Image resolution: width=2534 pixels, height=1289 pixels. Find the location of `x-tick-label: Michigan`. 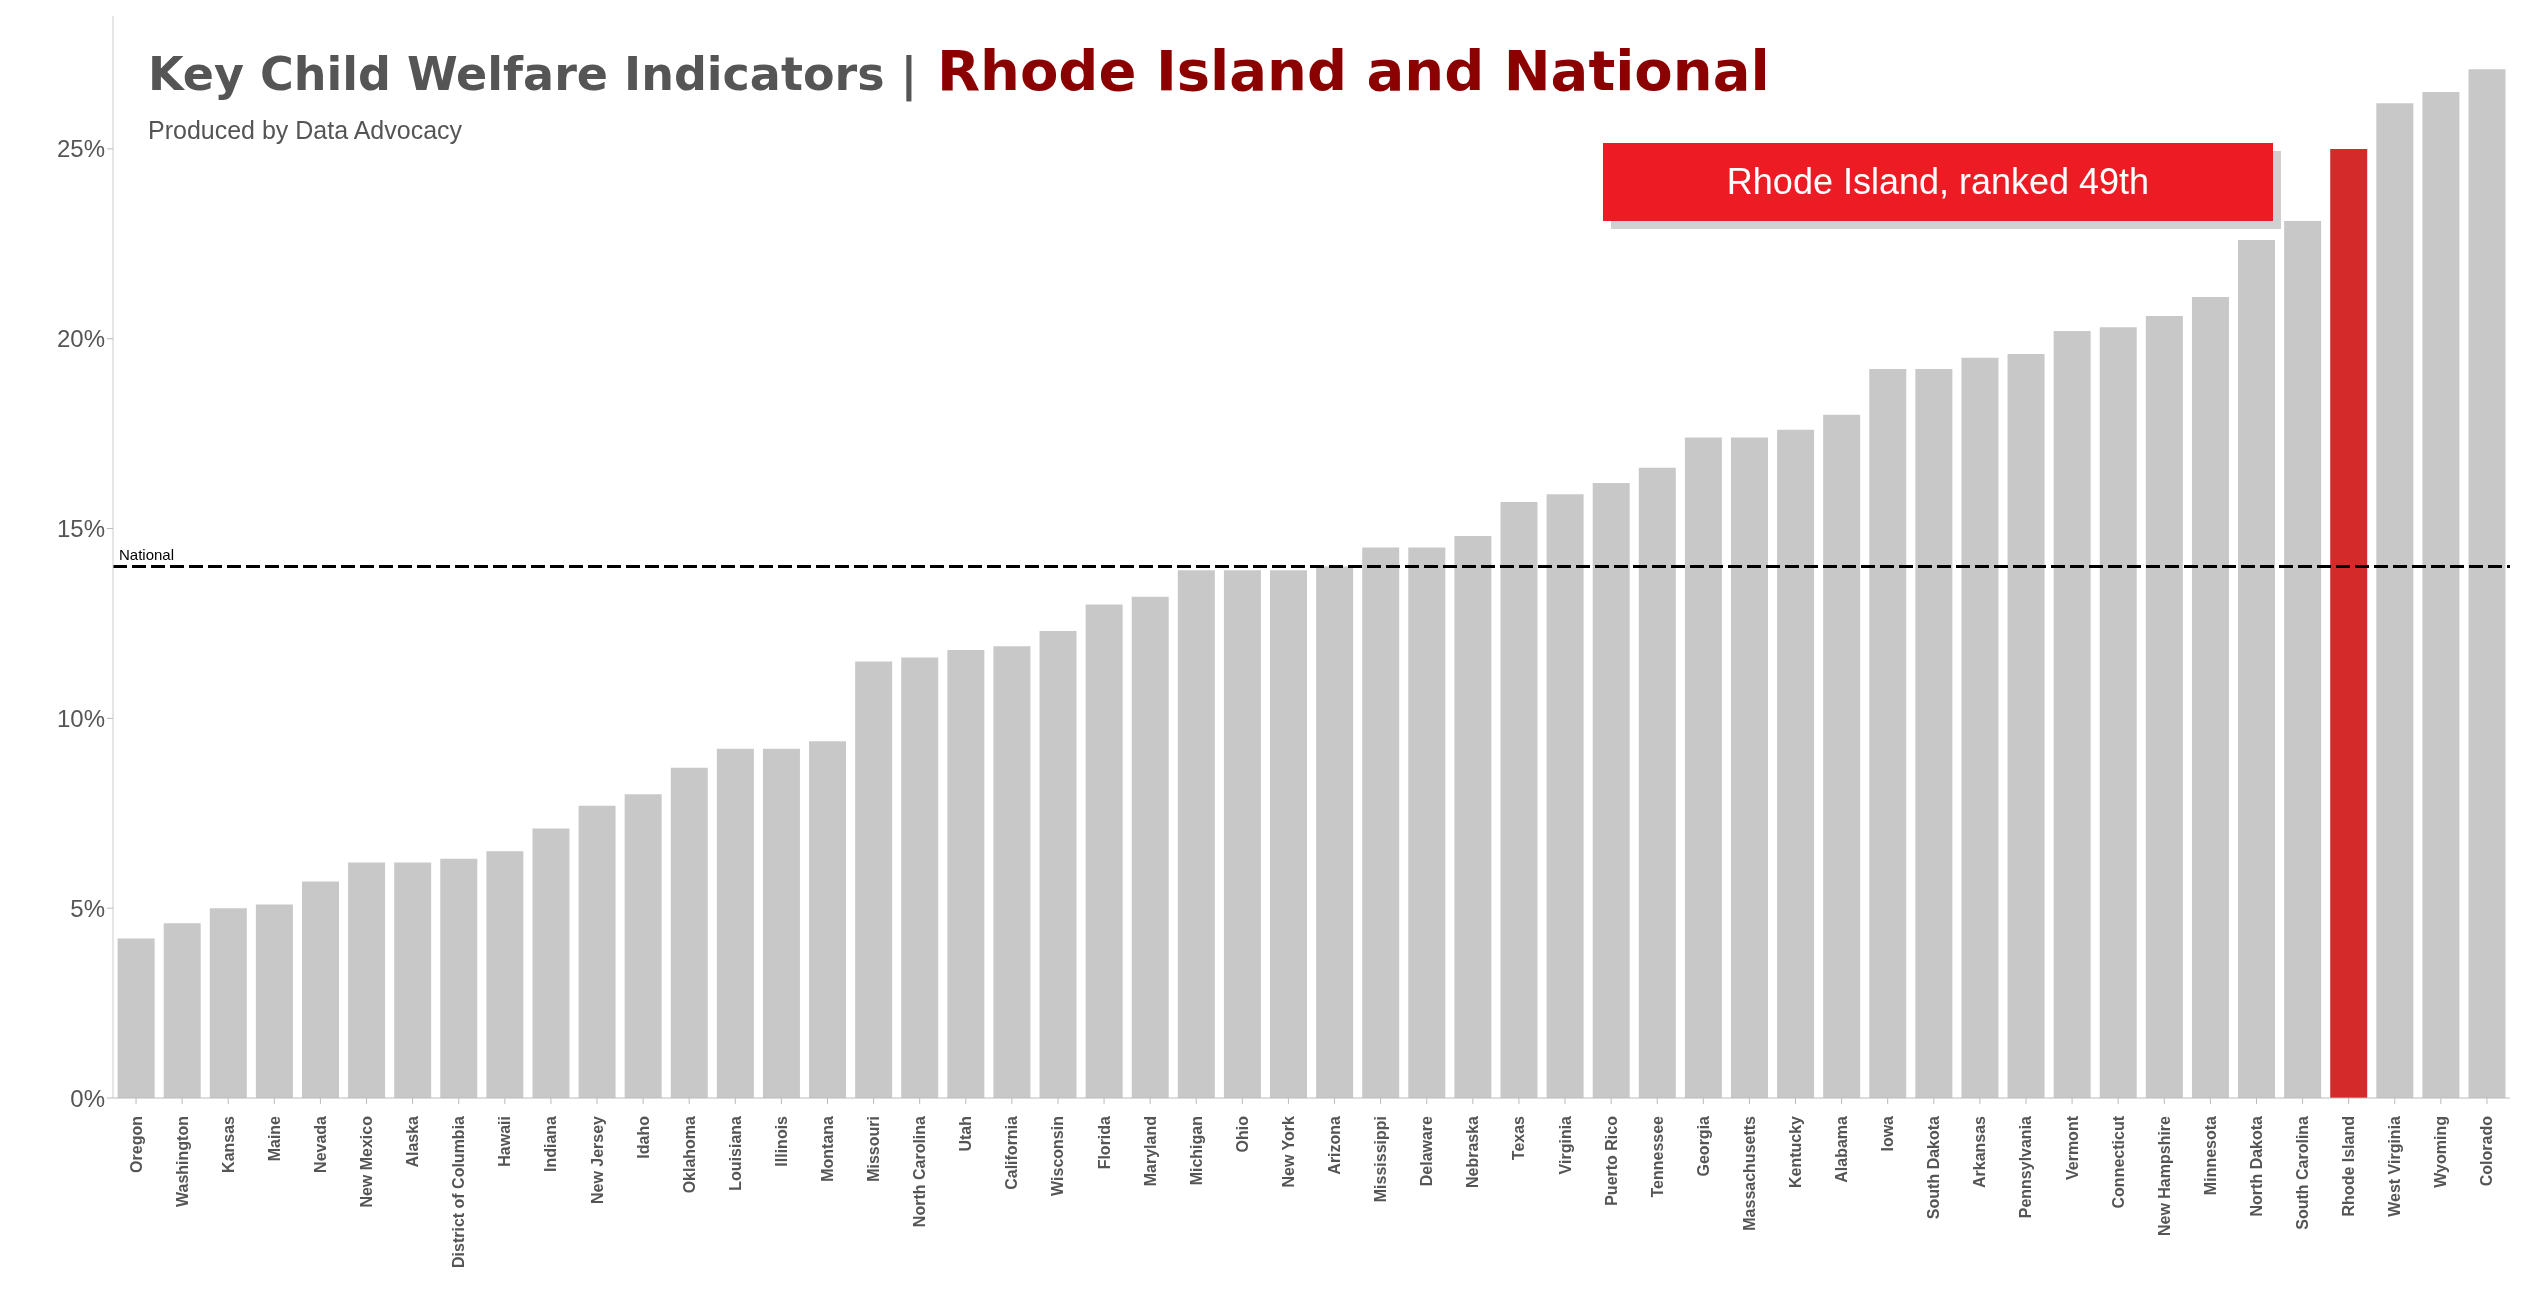

x-tick-label: Michigan is located at coordinates (1196, 1151).